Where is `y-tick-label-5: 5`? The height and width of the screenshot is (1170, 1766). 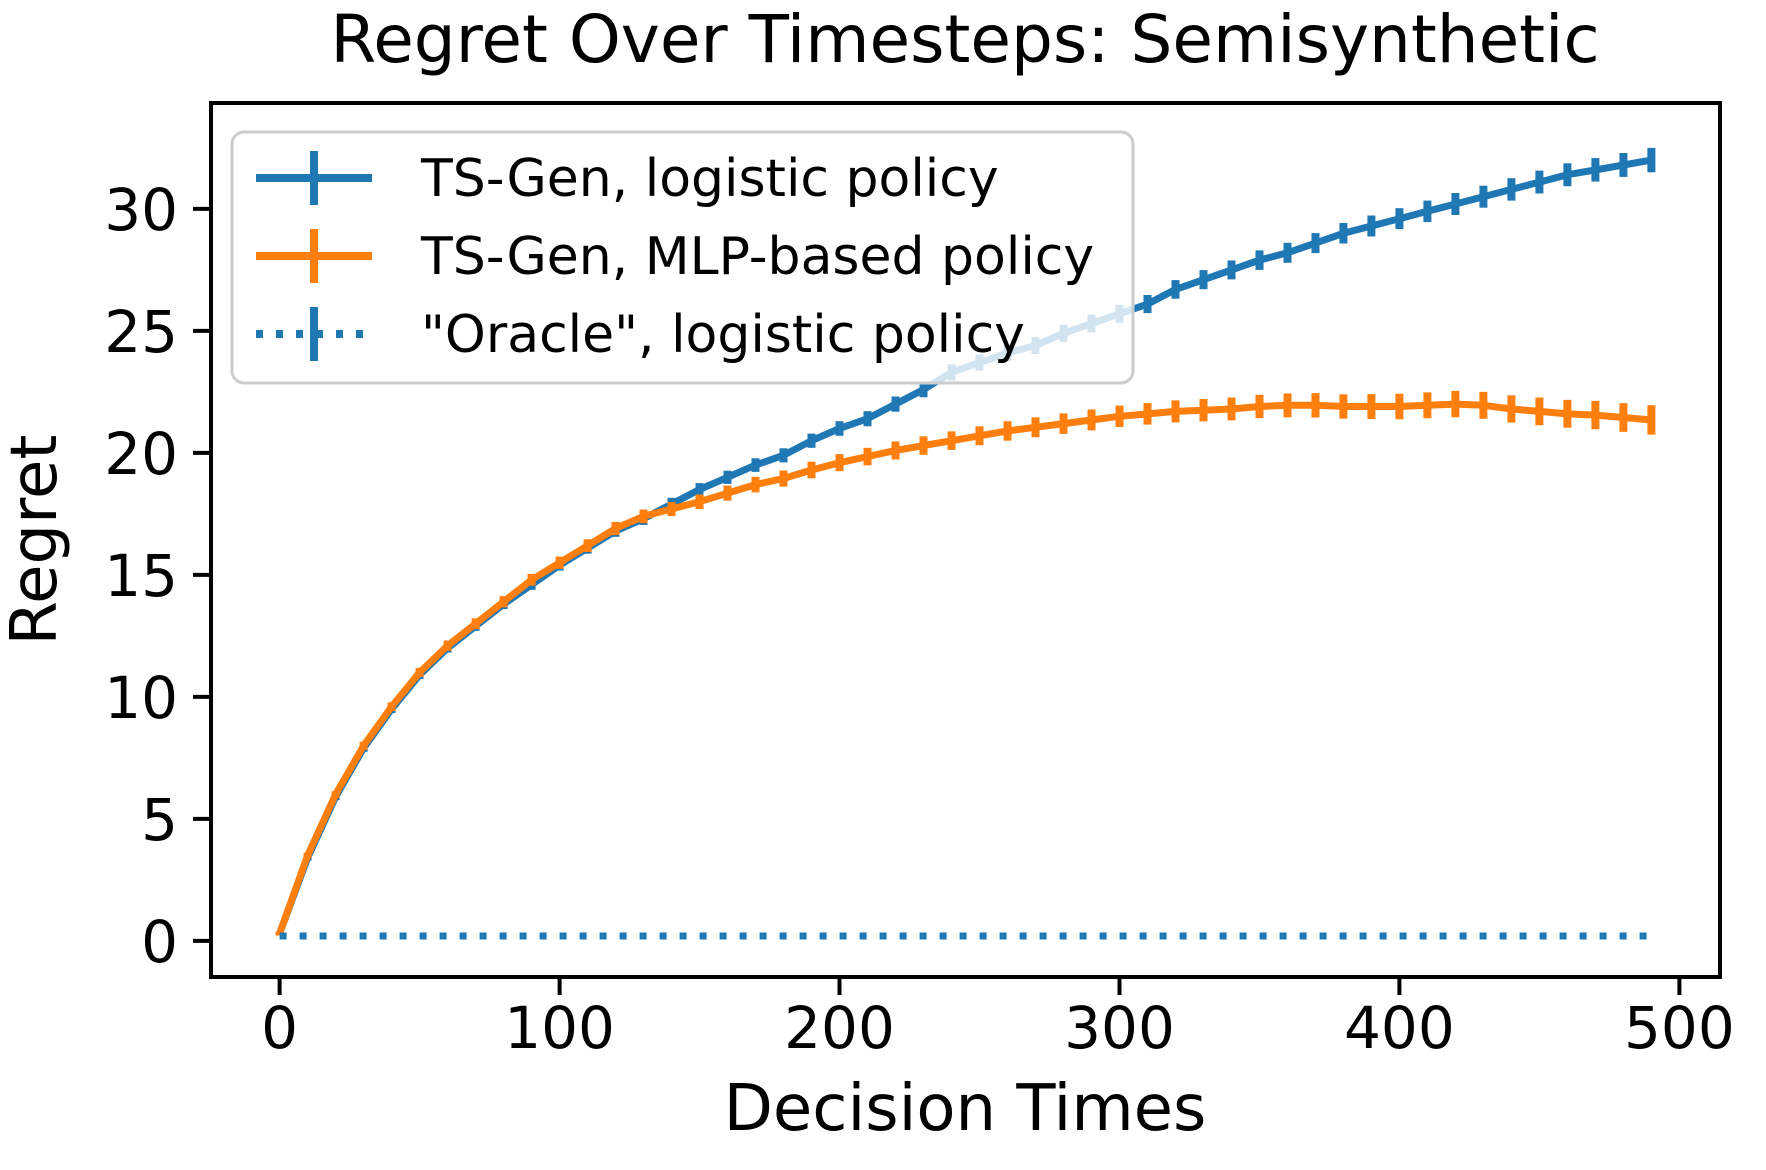
y-tick-label-5: 5 is located at coordinates (159, 820).